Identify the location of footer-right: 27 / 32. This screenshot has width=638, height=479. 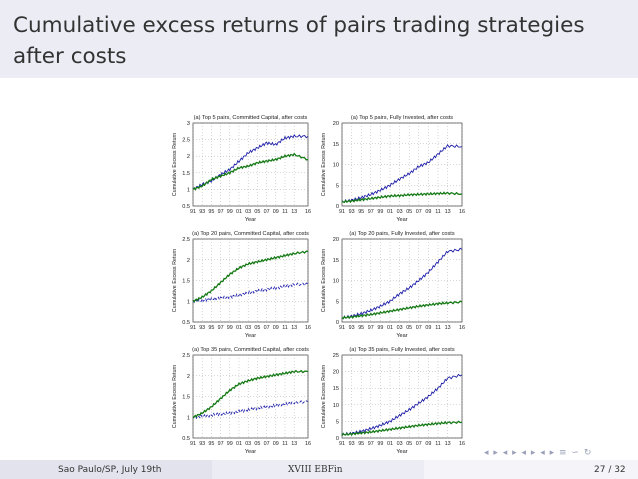
(531, 469).